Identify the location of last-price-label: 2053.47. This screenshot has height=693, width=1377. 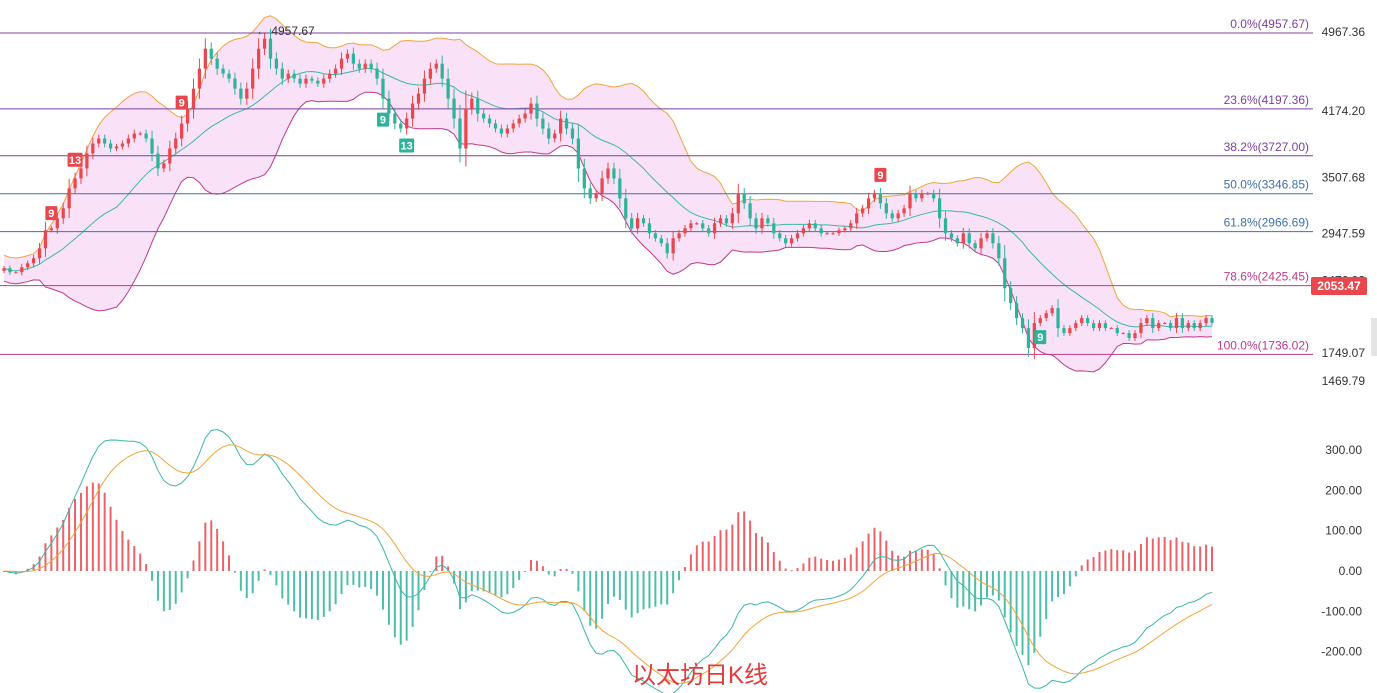
(1339, 286).